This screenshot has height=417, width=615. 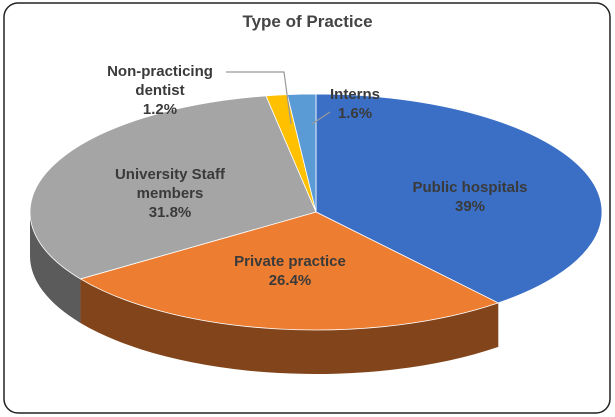 I want to click on value-label: 1.2%, so click(x=160, y=109).